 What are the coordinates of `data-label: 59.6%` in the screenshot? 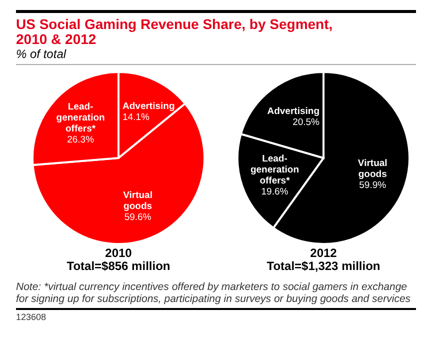 It's located at (138, 216).